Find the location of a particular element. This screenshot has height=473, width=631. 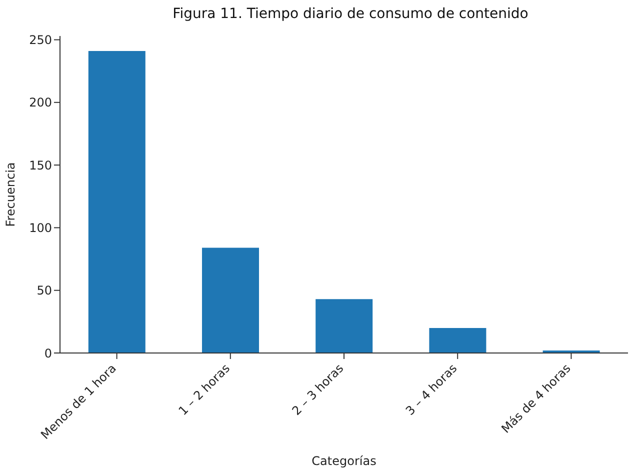

y-tick-label: 50 is located at coordinates (44, 291).